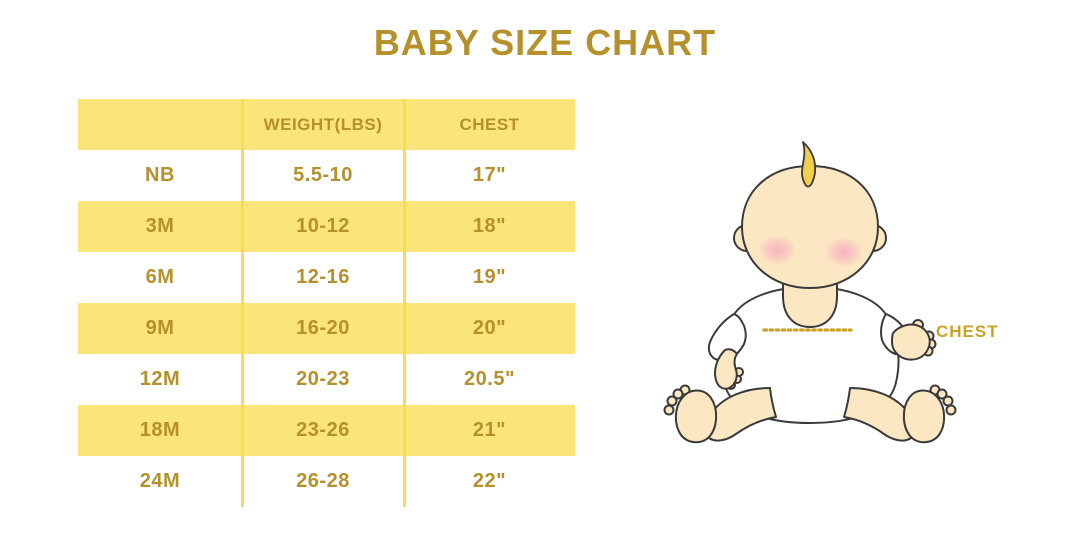 The image size is (1090, 545). What do you see at coordinates (323, 379) in the screenshot?
I see `weight-cell: 20-23` at bounding box center [323, 379].